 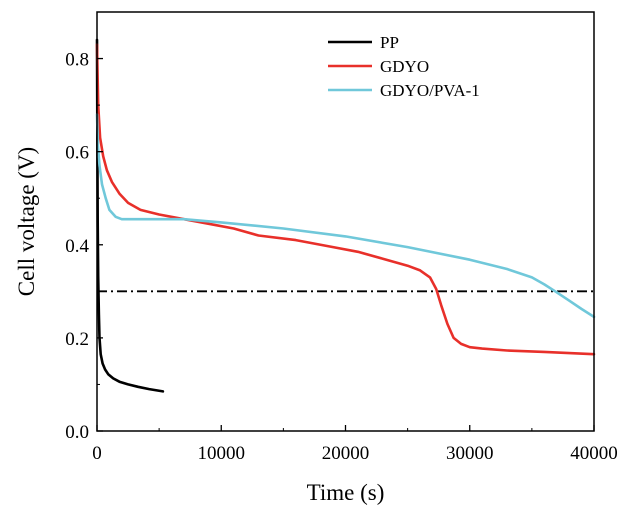 What do you see at coordinates (222, 453) in the screenshot?
I see `x-tick-label: 10000` at bounding box center [222, 453].